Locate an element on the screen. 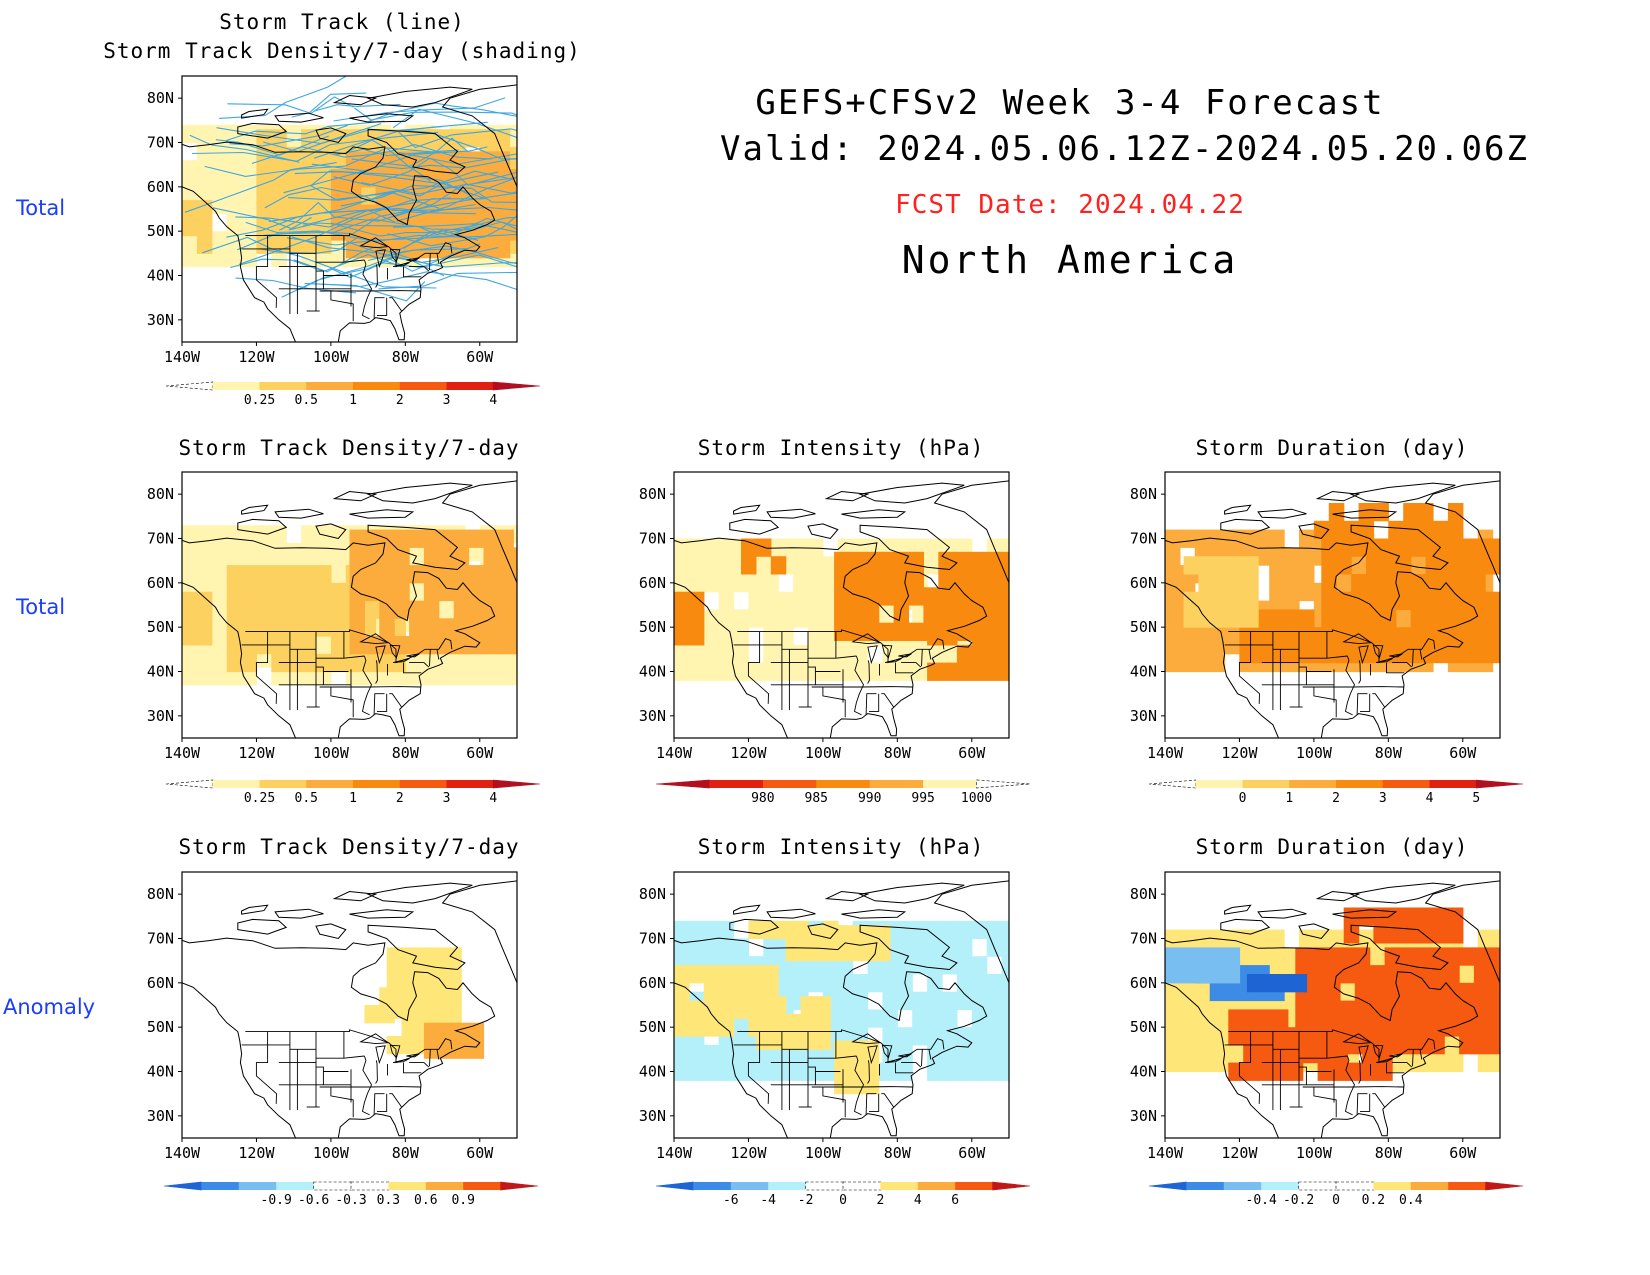 The height and width of the screenshot is (1275, 1650). lat-label: 60N is located at coordinates (652, 583).